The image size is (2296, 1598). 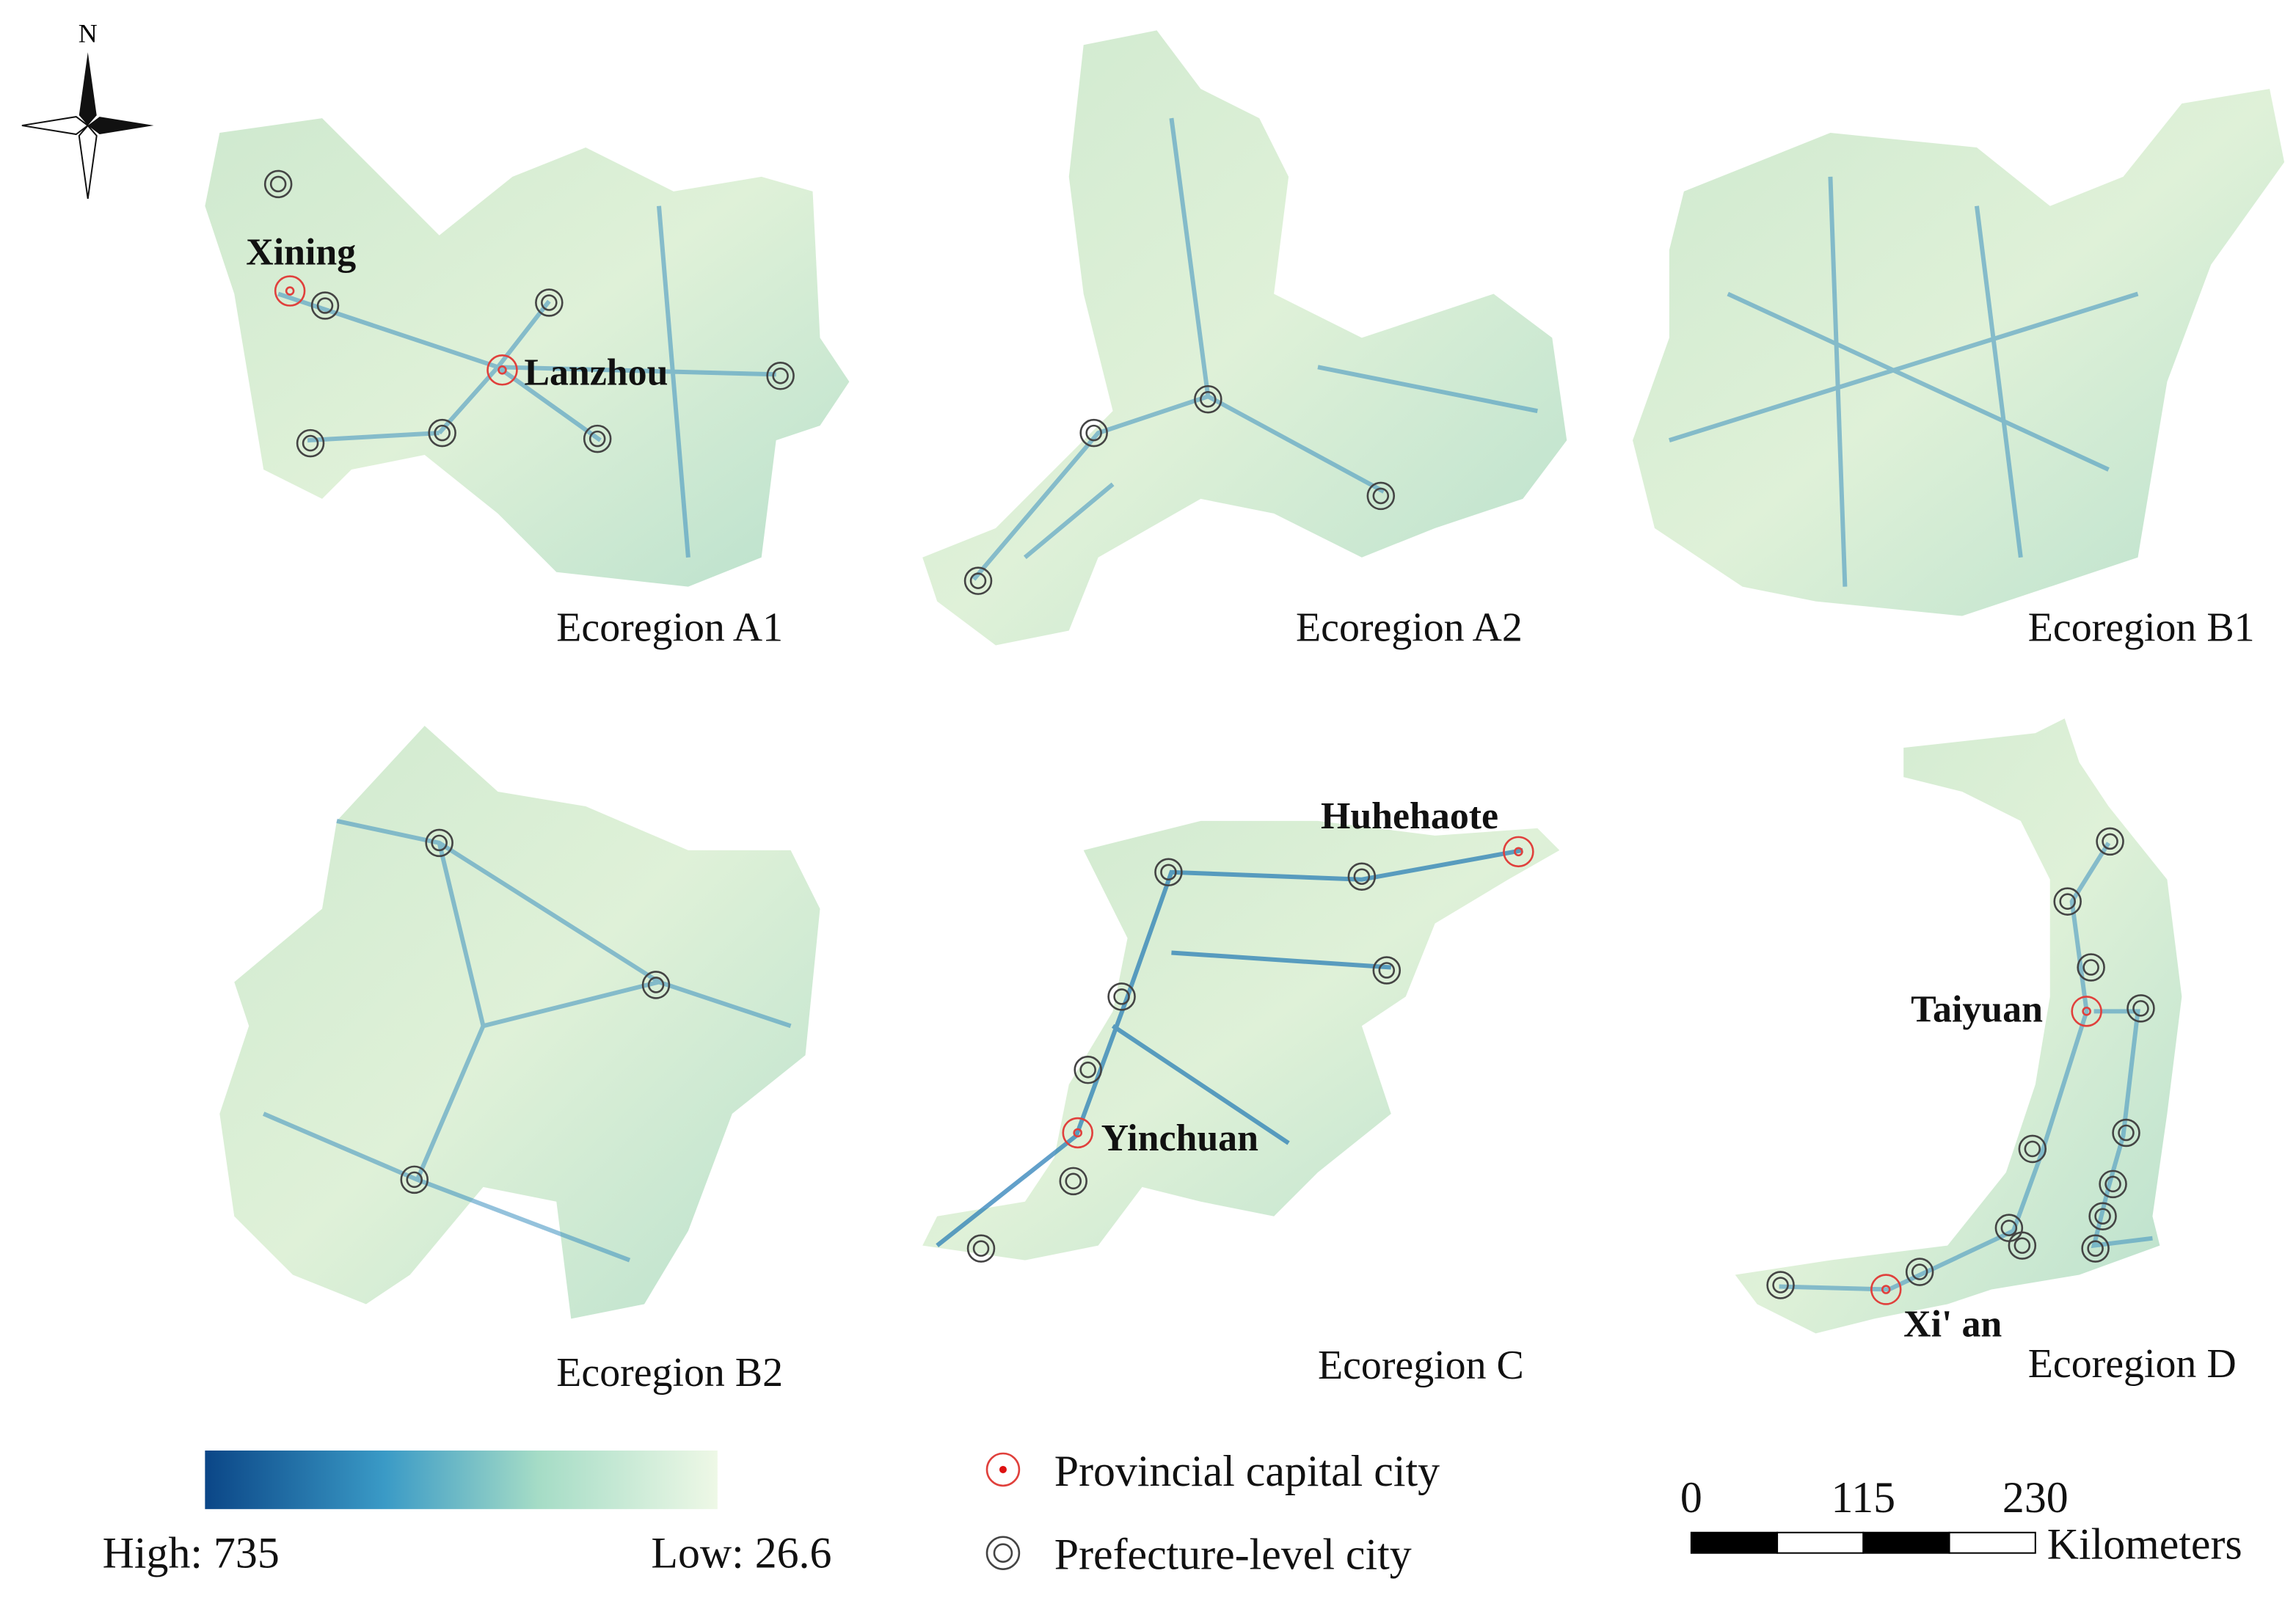 I want to click on legend-capital: Provincial capital city, so click(x=1247, y=1471).